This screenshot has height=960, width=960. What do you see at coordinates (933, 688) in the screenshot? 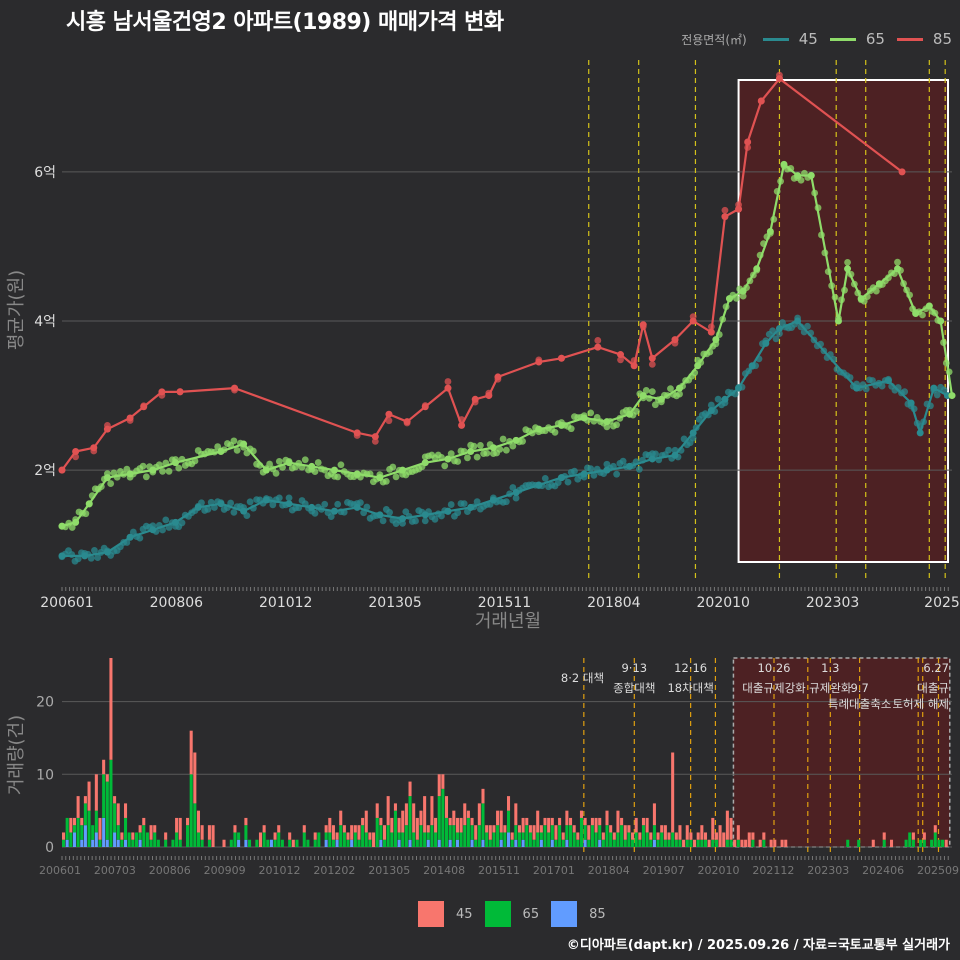
I see `policy-annotation: 대출규` at bounding box center [933, 688].